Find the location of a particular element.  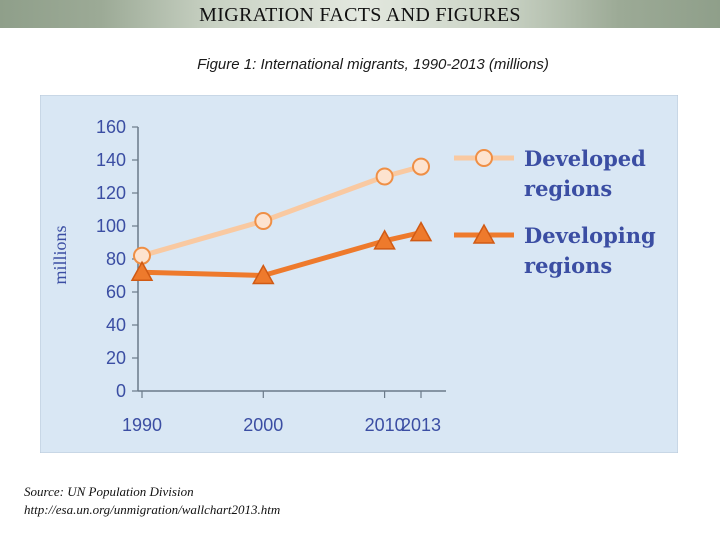

y-ticks: 0 20 40 60 80 100 120 140 160 is located at coordinates (117, 259).